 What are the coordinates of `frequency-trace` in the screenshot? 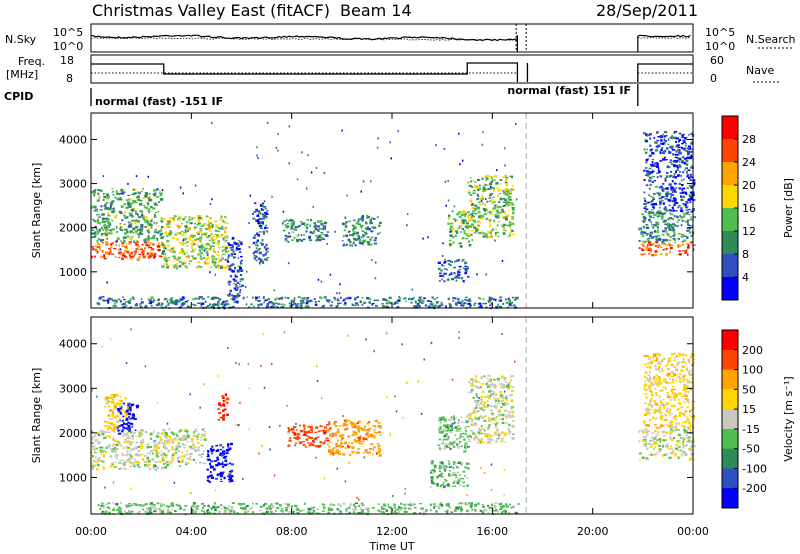 It's located at (392, 72).